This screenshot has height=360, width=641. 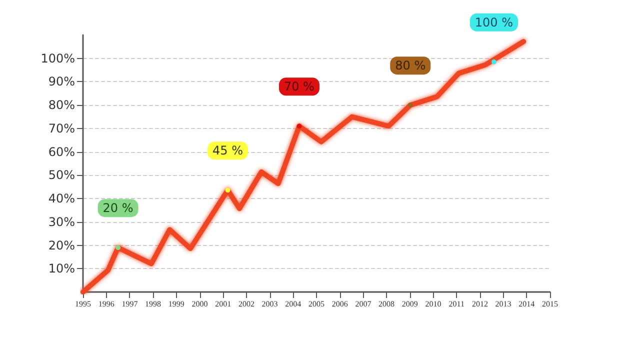 I want to click on x-tick-label: 2015, so click(x=550, y=304).